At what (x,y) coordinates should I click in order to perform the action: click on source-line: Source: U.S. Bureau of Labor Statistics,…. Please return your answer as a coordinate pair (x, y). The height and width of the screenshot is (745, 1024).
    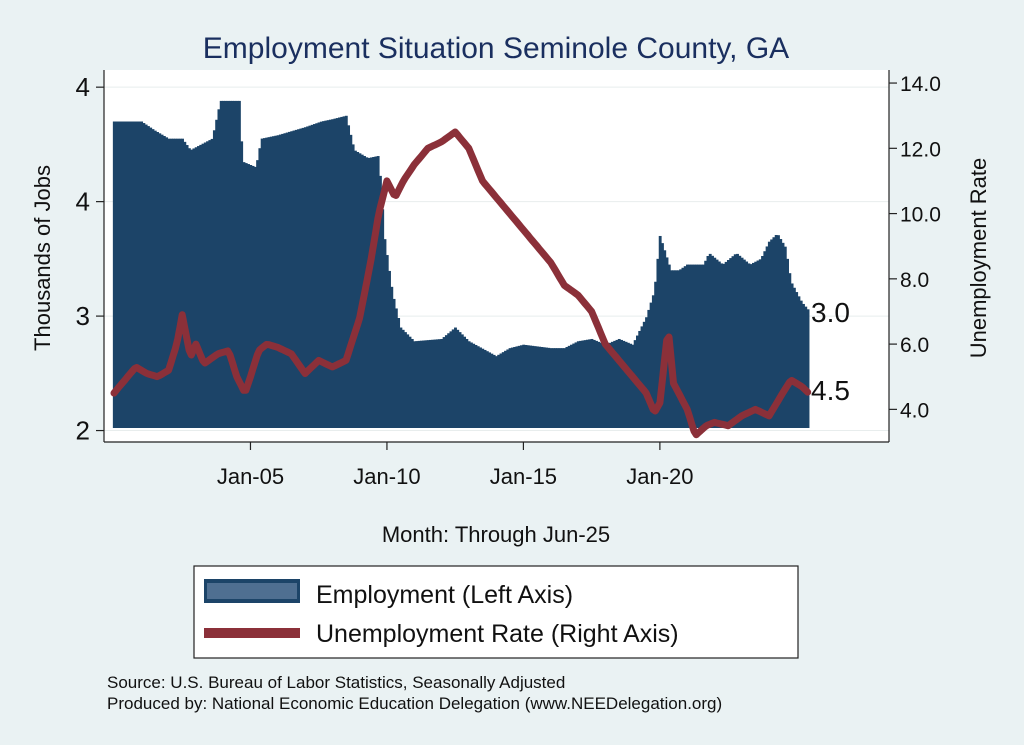
    Looking at the image, I should click on (336, 682).